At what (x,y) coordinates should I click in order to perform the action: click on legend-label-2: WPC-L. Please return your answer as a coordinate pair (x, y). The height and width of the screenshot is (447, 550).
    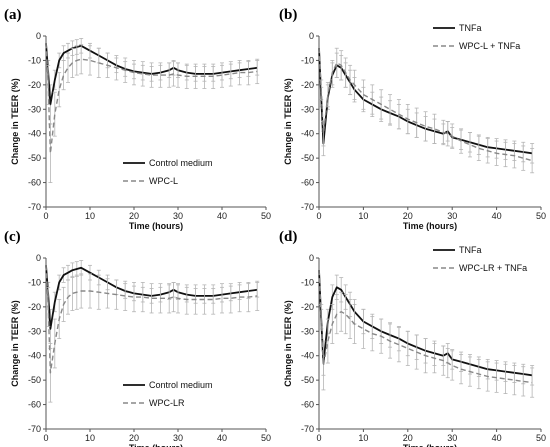
    Looking at the image, I should click on (163, 181).